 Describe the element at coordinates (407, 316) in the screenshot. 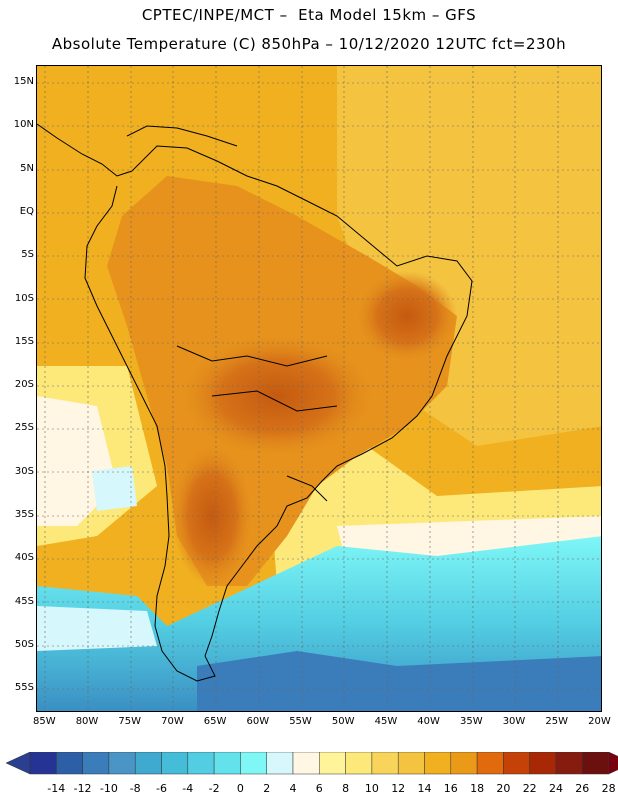

I see `field-hot-core-northeast` at that location.